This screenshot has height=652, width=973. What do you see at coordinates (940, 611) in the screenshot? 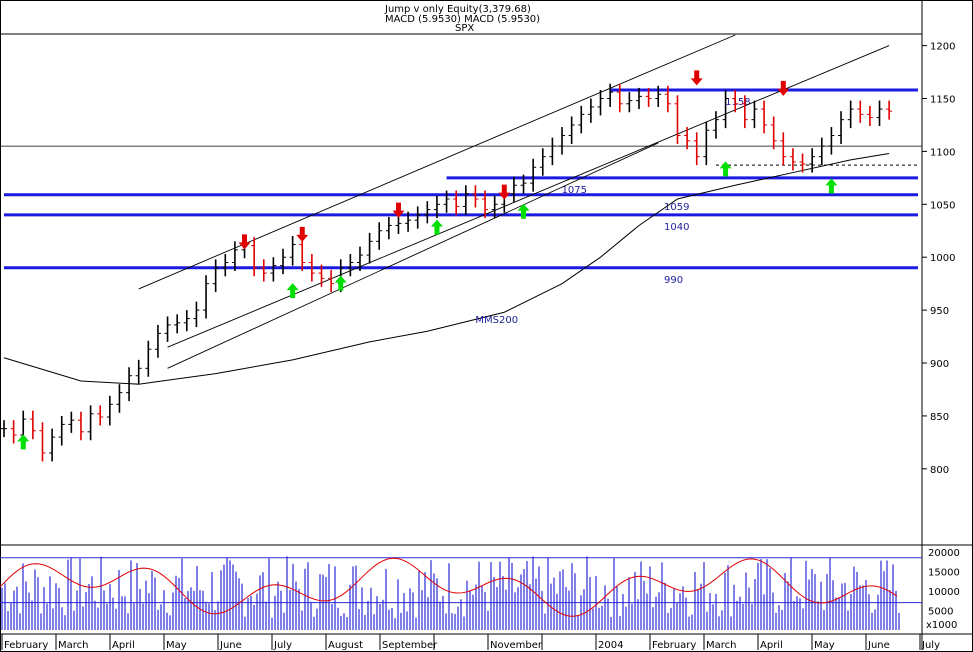
I see `volume-tick-label: 5000` at bounding box center [940, 611].